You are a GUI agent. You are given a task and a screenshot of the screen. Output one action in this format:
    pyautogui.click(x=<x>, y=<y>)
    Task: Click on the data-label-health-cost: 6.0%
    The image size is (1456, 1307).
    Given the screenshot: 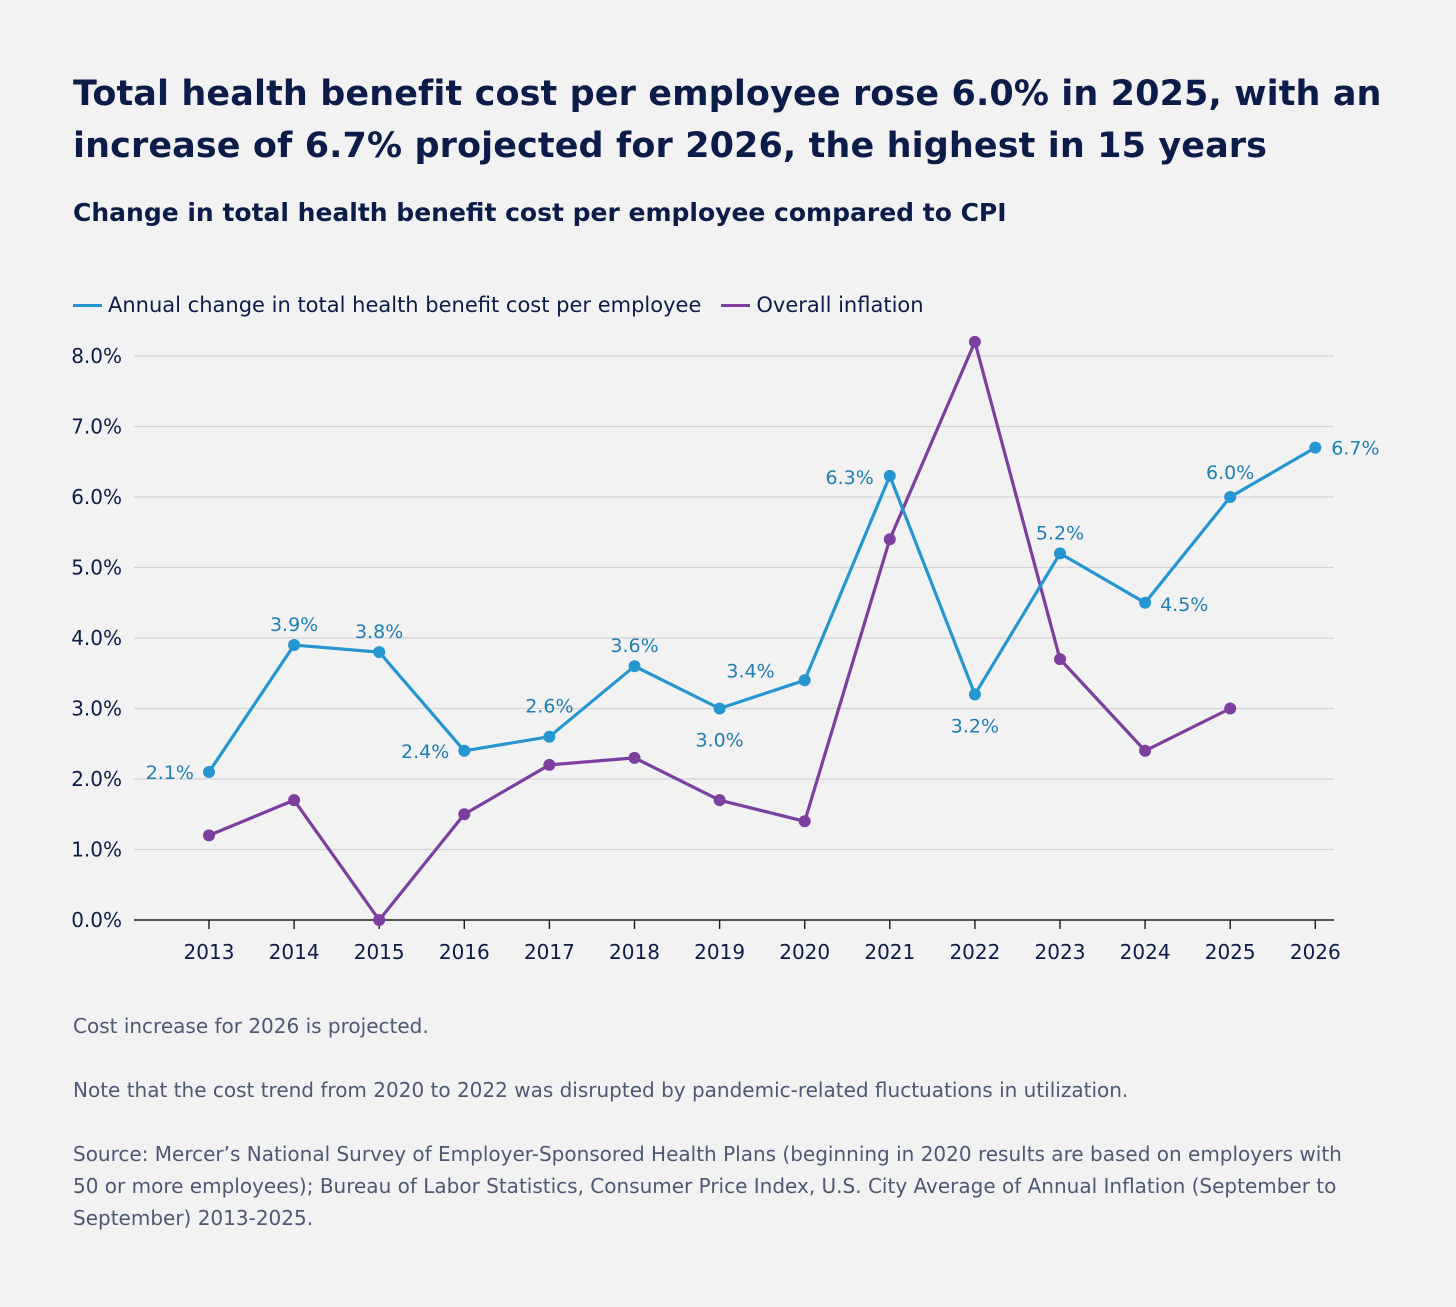 What is the action you would take?
    pyautogui.click(x=1230, y=473)
    